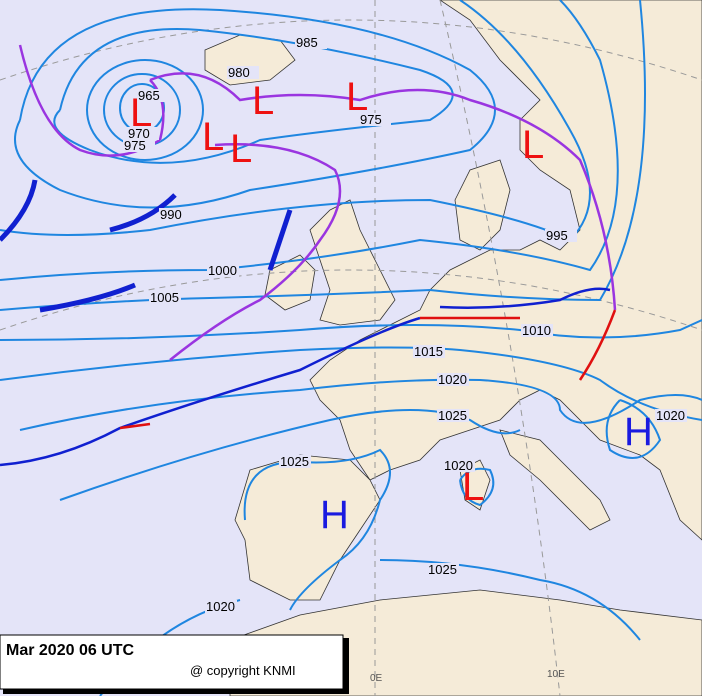  What do you see at coordinates (255, 252) in the screenshot?
I see `occluded-front` at bounding box center [255, 252].